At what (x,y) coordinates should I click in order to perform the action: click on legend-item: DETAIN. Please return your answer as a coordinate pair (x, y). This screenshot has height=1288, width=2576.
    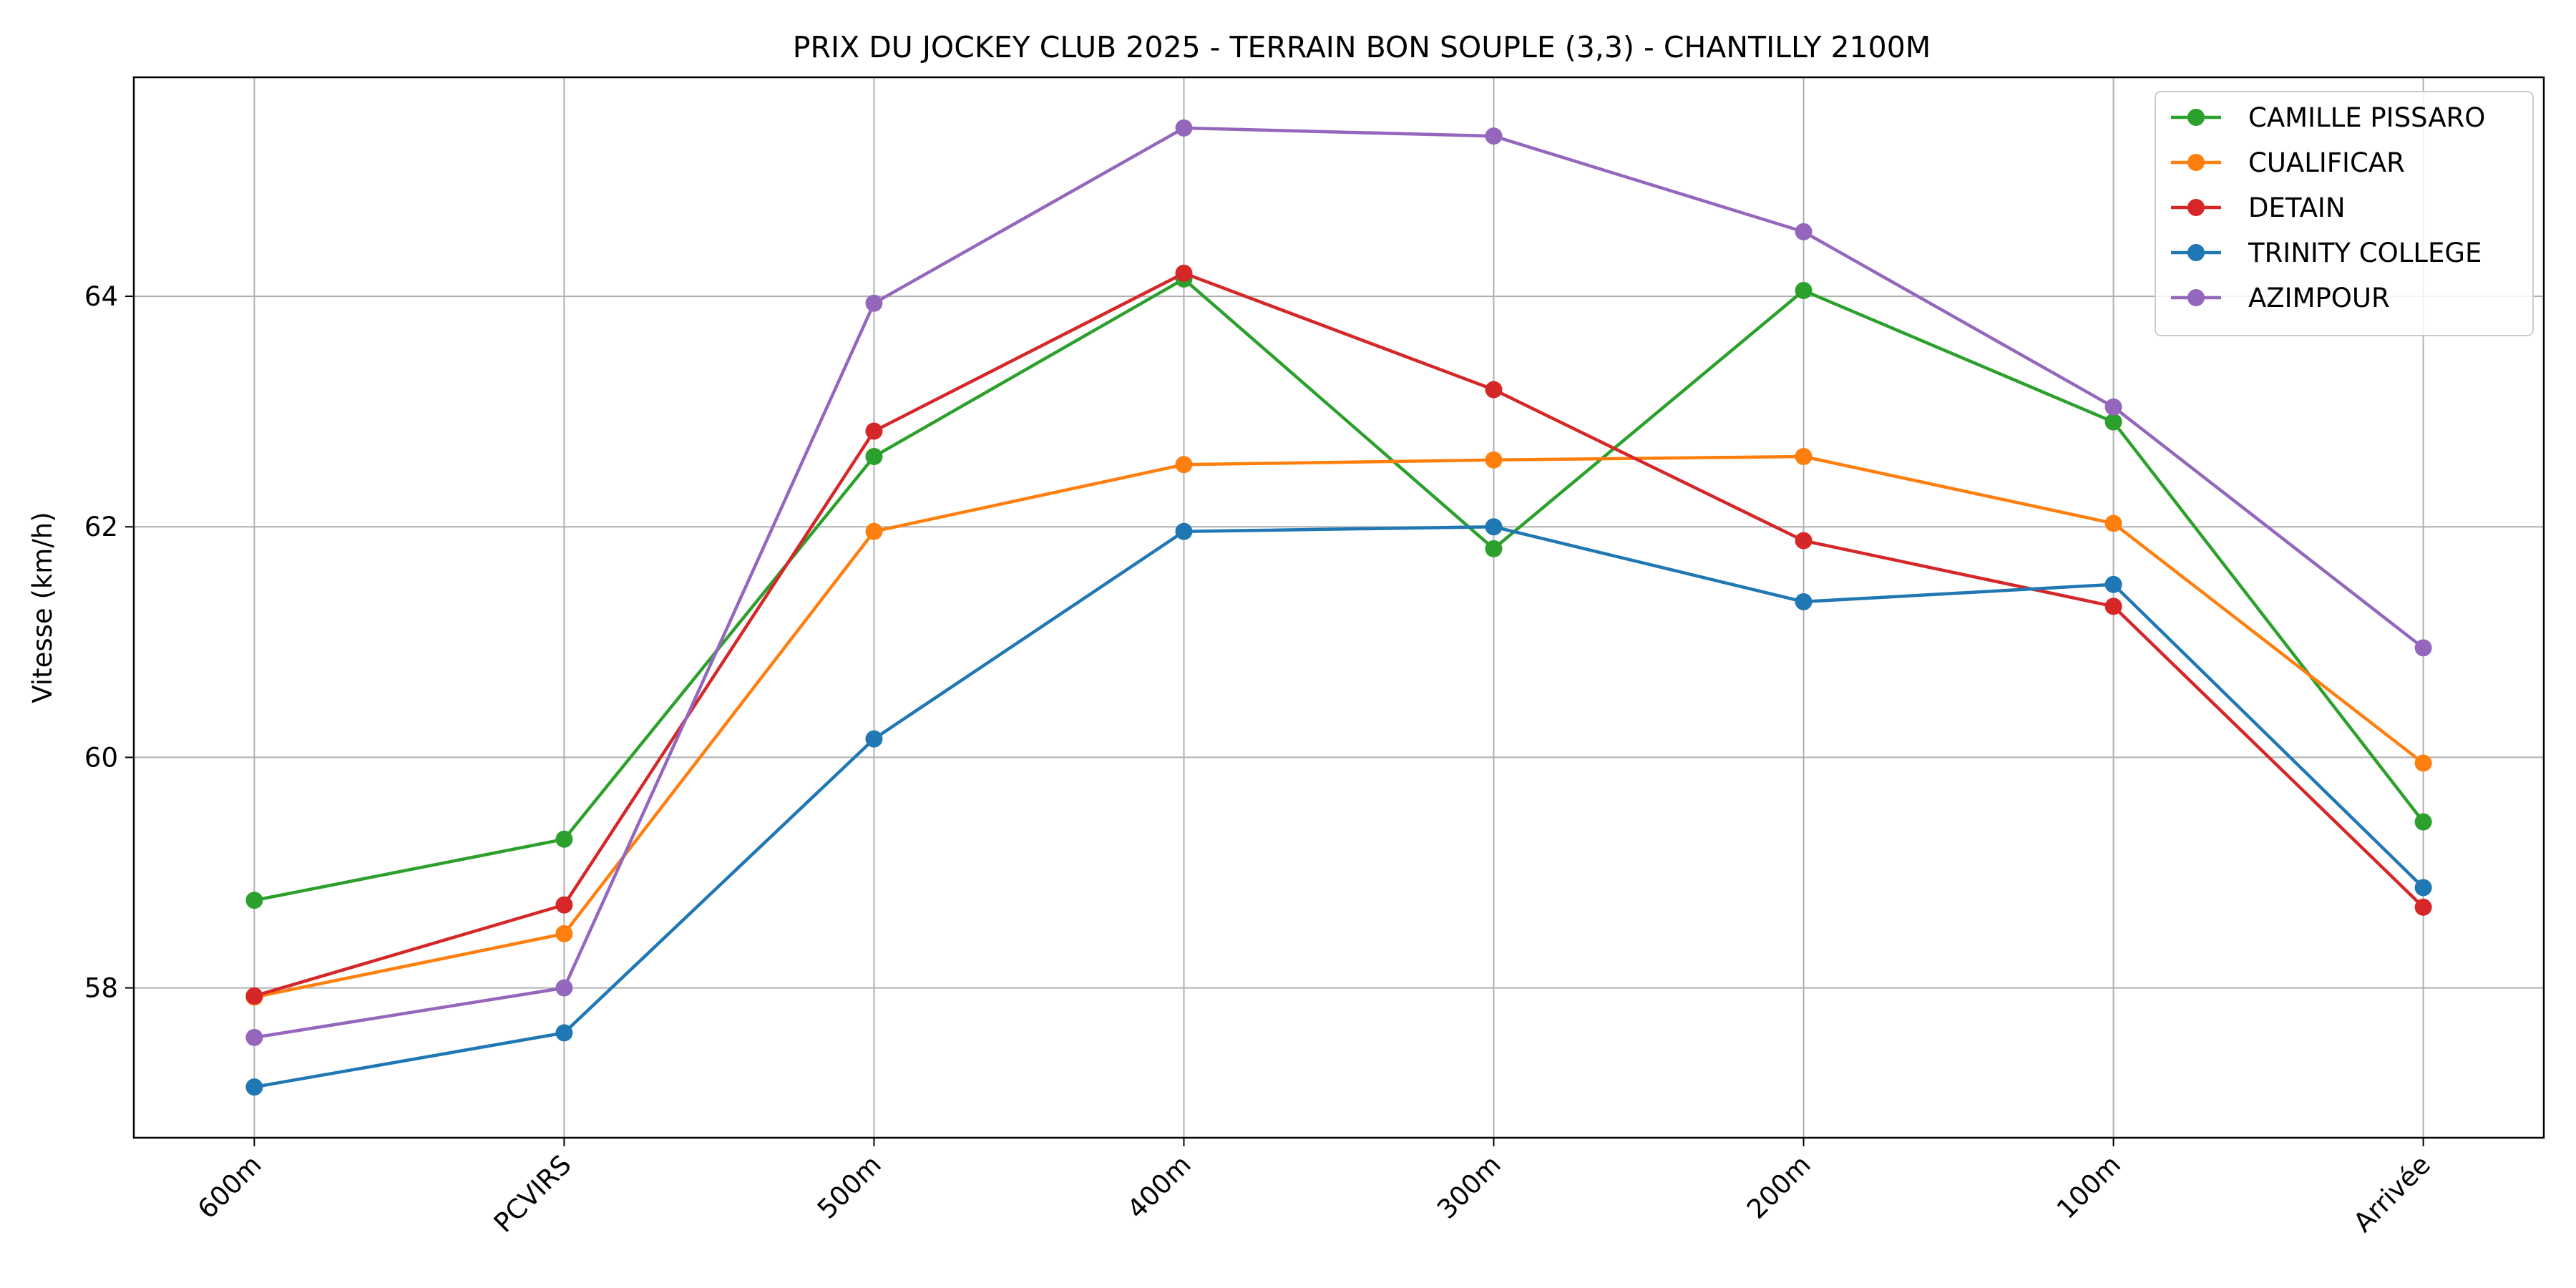
    Looking at the image, I should click on (2258, 208).